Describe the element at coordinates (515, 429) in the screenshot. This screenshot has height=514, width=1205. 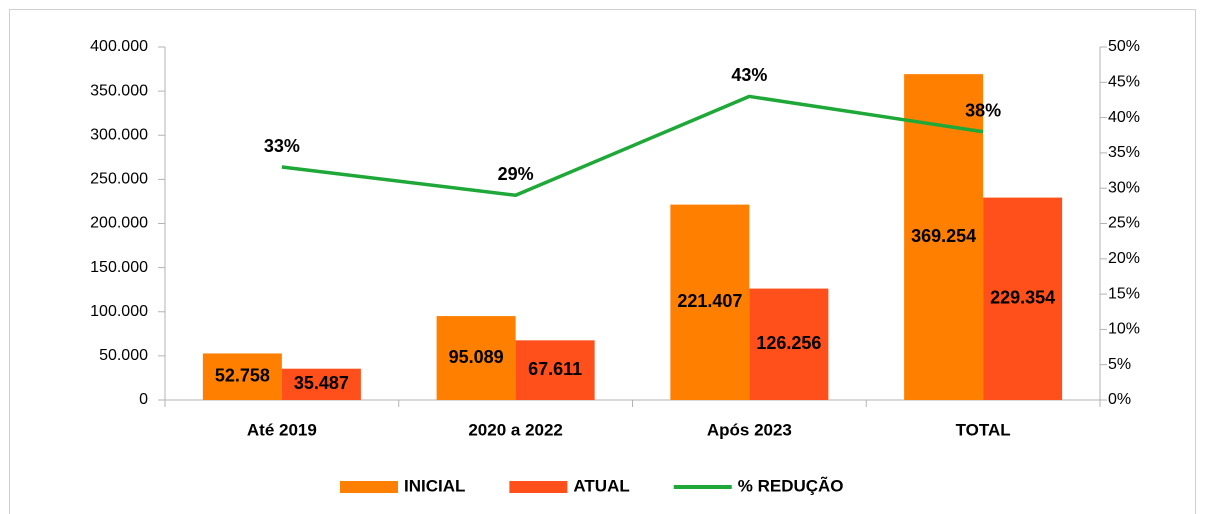
I see `x-tick-label: 2020 a 2022` at that location.